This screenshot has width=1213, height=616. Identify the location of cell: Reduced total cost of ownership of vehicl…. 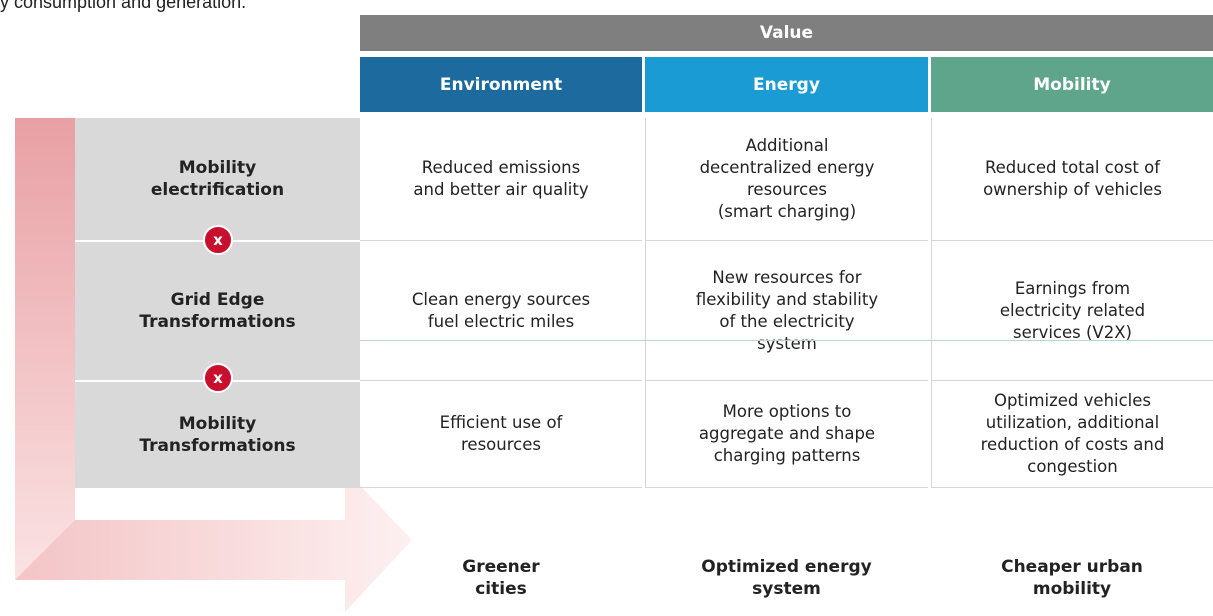
(1072, 179).